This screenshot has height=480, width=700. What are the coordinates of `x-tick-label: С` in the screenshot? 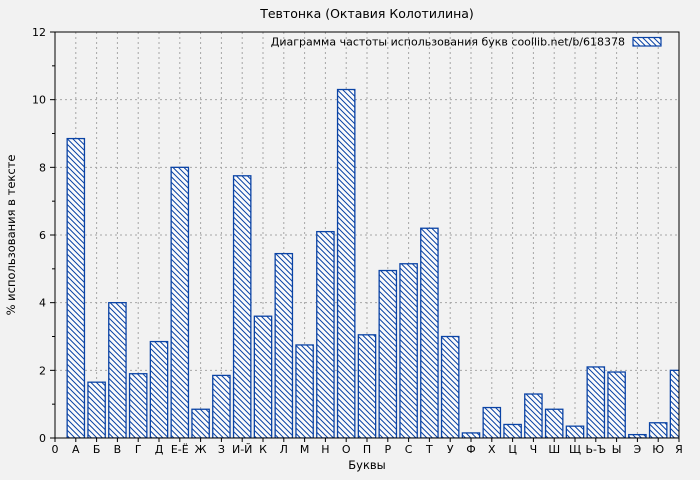 It's located at (409, 449).